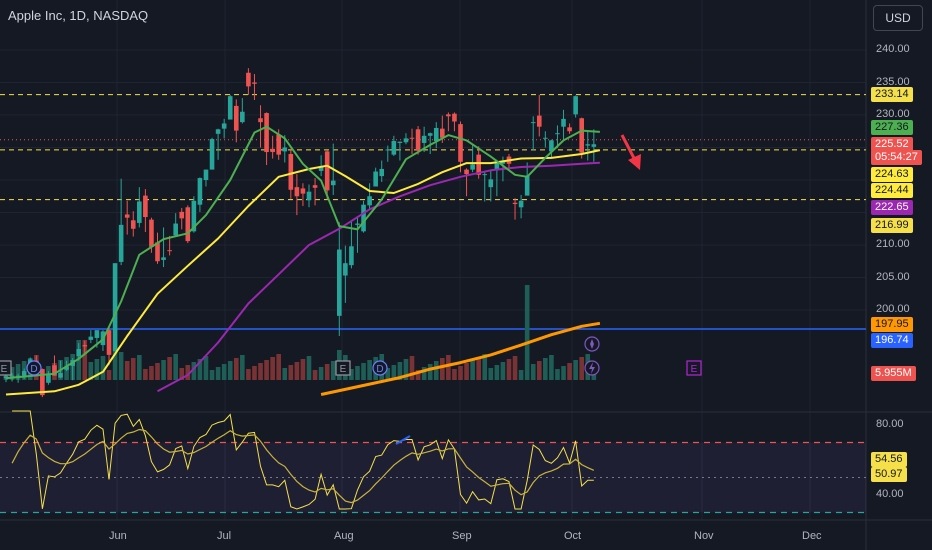 The width and height of the screenshot is (932, 550). I want to click on price-label-ma-long: 197.95, so click(892, 324).